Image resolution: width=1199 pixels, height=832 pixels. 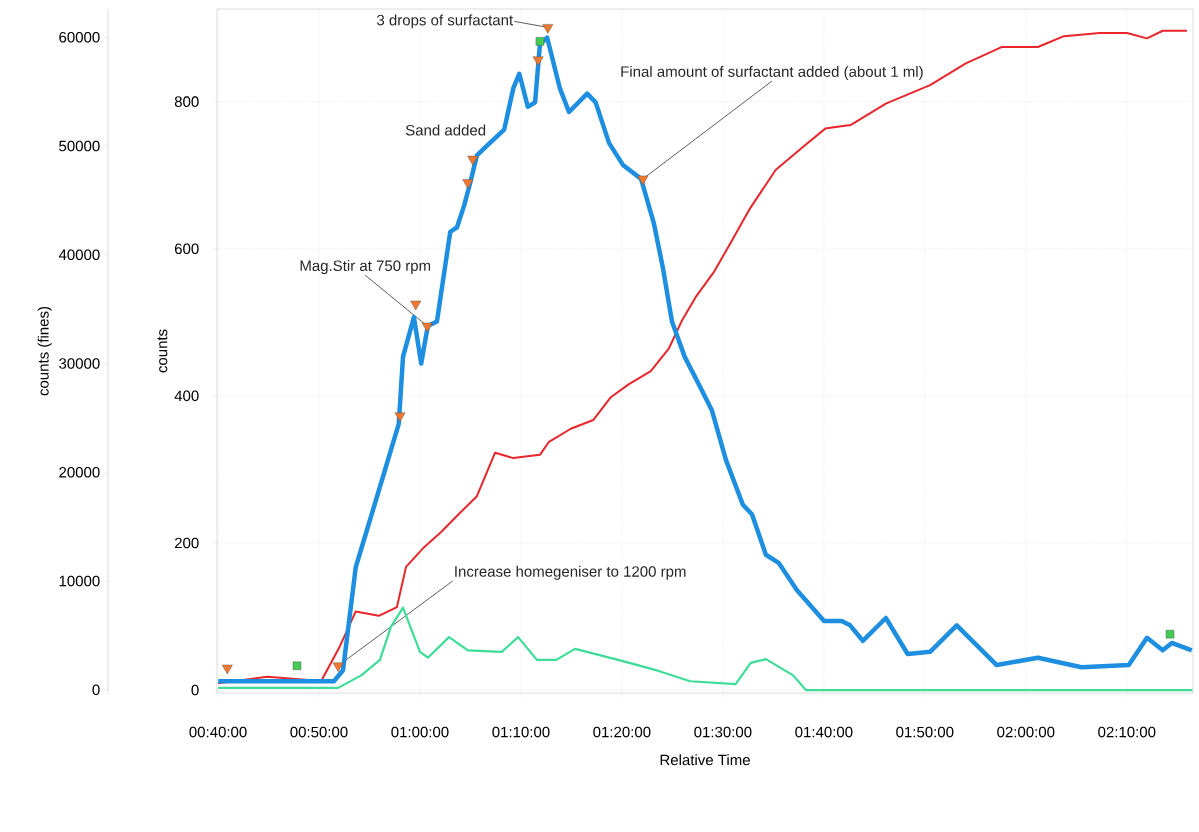 I want to click on x-axis-title: Relative Time, so click(x=705, y=760).